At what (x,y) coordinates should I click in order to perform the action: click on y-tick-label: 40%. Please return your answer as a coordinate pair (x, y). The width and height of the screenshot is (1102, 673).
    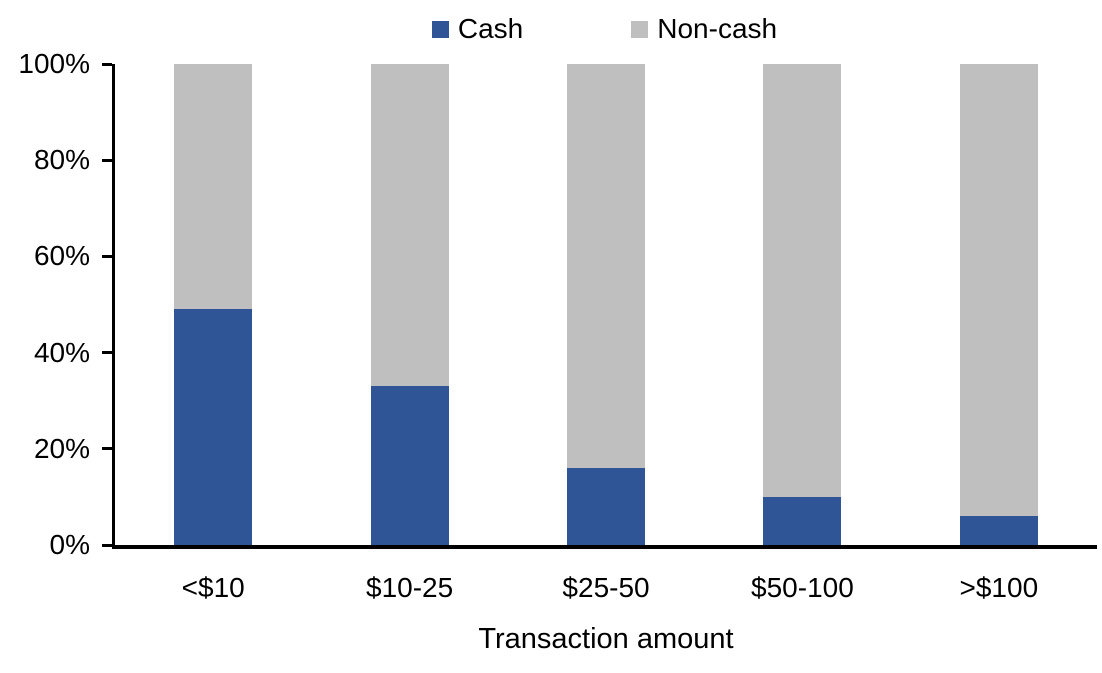
    Looking at the image, I should click on (61, 352).